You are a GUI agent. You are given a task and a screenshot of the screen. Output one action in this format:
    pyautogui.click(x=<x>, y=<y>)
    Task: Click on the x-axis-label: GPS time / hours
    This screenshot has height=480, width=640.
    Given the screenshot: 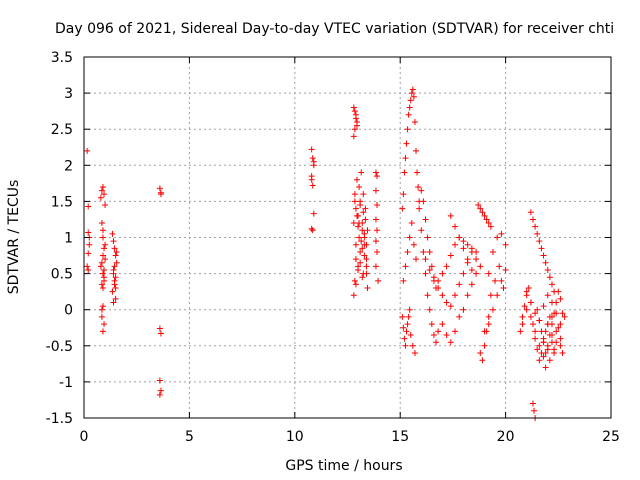 What is the action you would take?
    pyautogui.click(x=343, y=466)
    